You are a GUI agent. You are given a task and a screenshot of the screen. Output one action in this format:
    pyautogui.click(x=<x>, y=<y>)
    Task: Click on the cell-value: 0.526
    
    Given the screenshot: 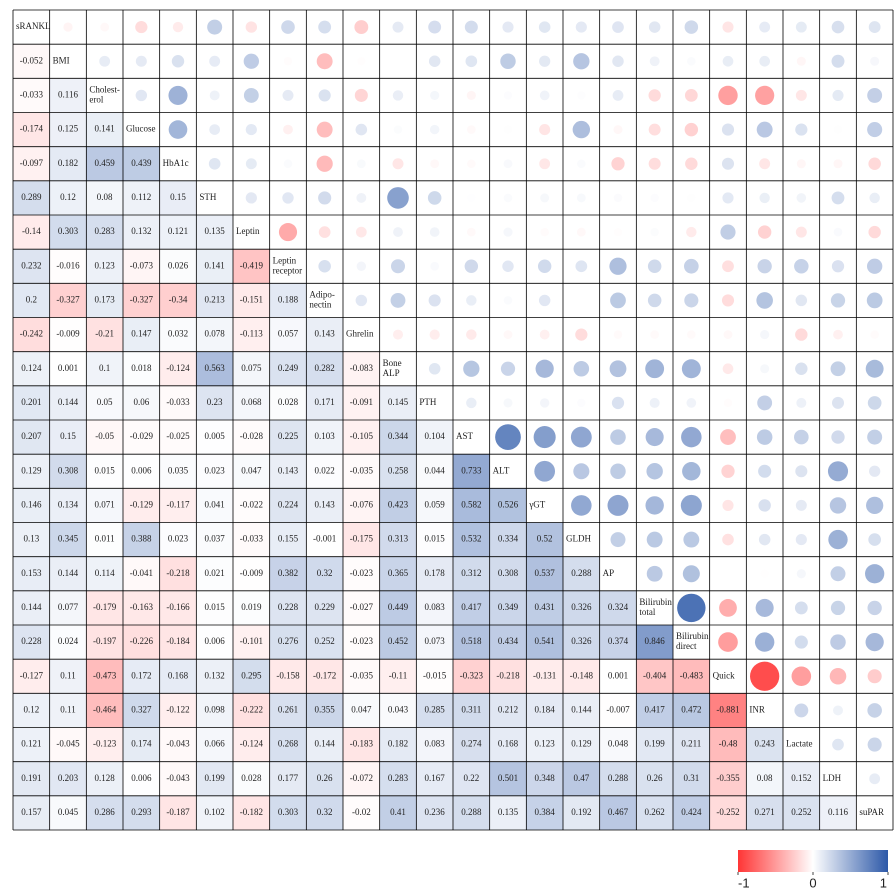 What is the action you would take?
    pyautogui.click(x=508, y=504)
    